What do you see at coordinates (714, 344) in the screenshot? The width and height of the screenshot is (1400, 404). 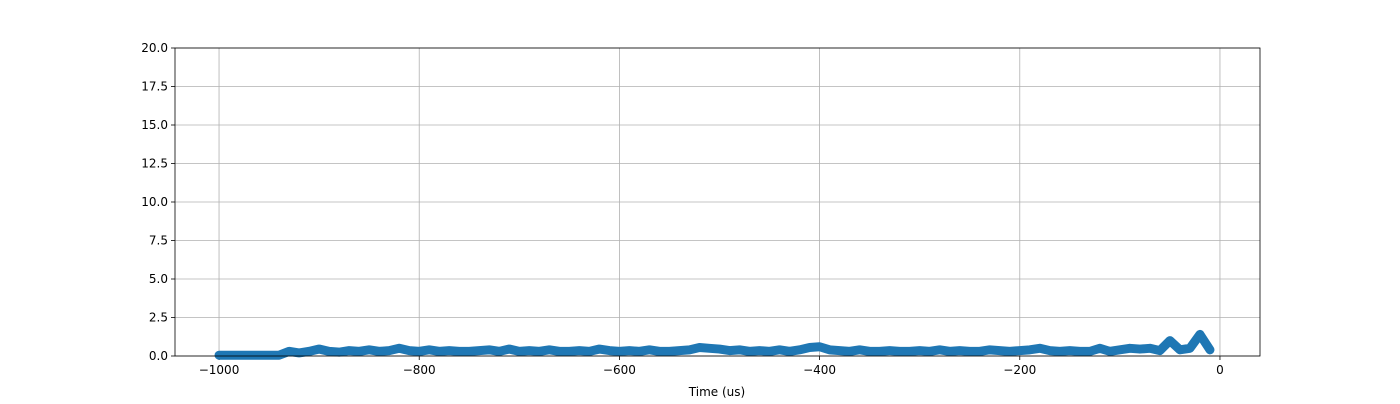 I see `data-line` at bounding box center [714, 344].